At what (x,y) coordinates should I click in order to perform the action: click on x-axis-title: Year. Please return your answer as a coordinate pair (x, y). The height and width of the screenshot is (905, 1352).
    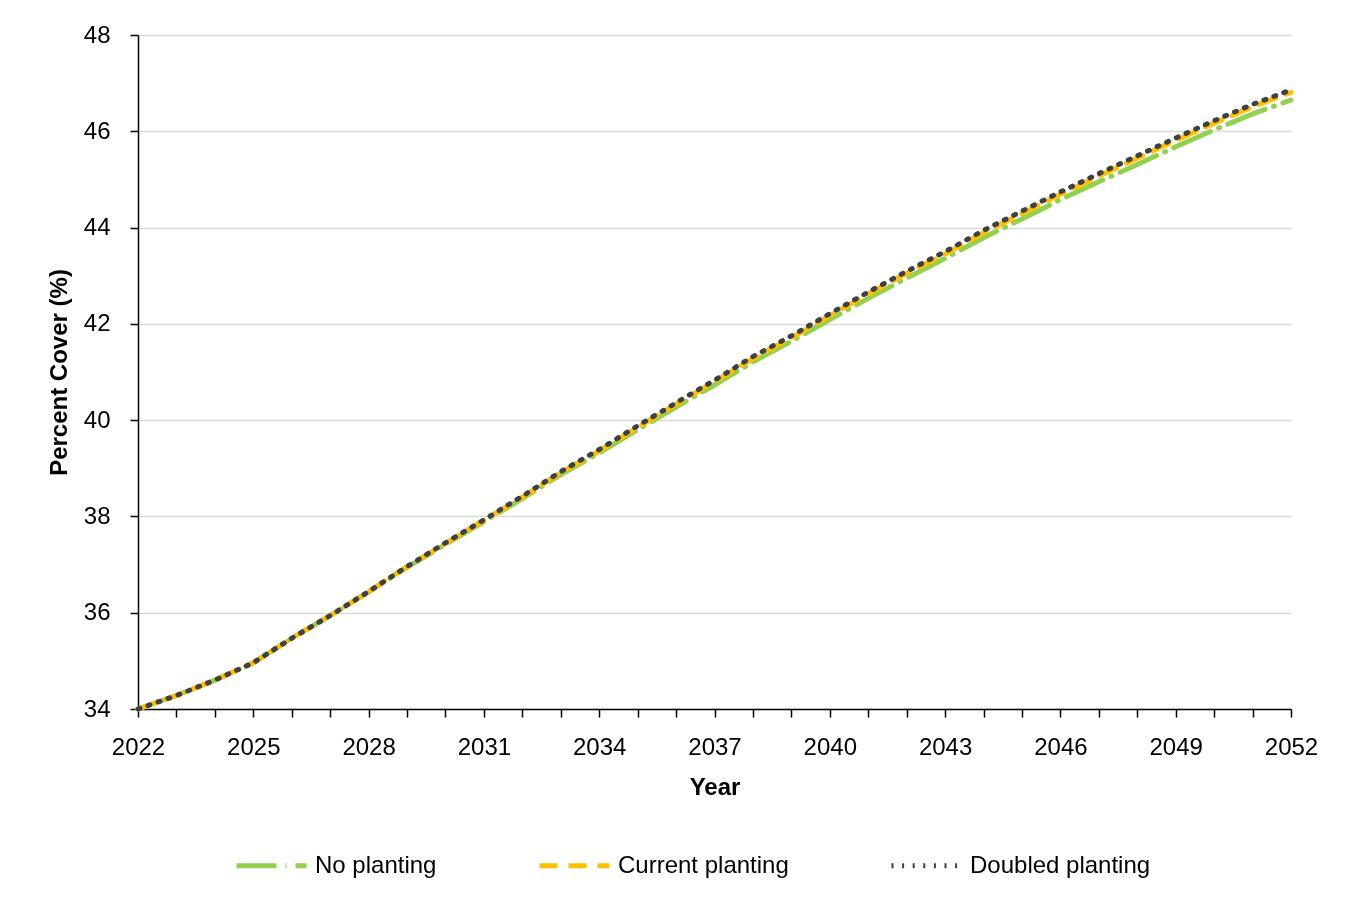
    Looking at the image, I should click on (715, 786).